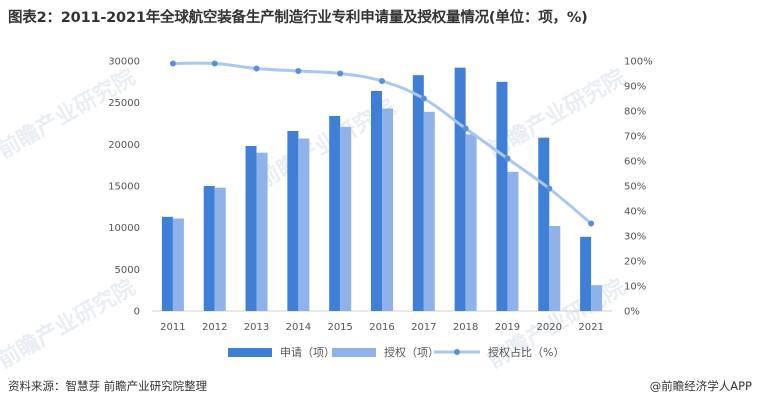 Image resolution: width=760 pixels, height=401 pixels. Describe the element at coordinates (549, 327) in the screenshot. I see `x-tick-label: 2020` at that location.